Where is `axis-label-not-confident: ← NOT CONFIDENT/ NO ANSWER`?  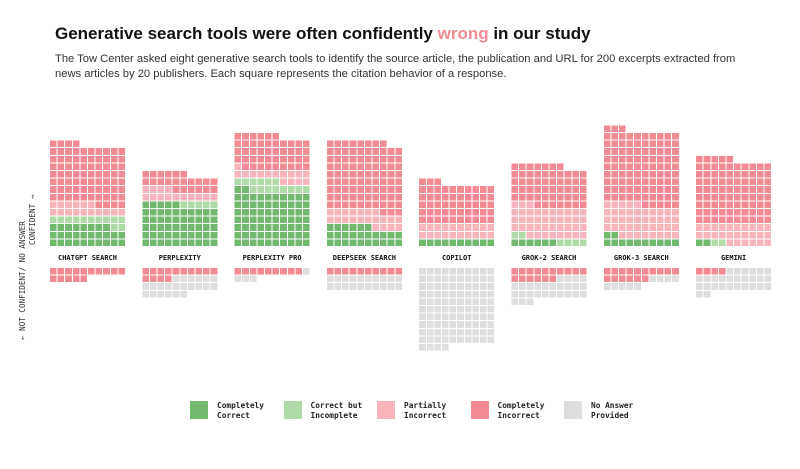 axis-label-not-confident: ← NOT CONFIDENT/ NO ANSWER is located at coordinates (22, 280).